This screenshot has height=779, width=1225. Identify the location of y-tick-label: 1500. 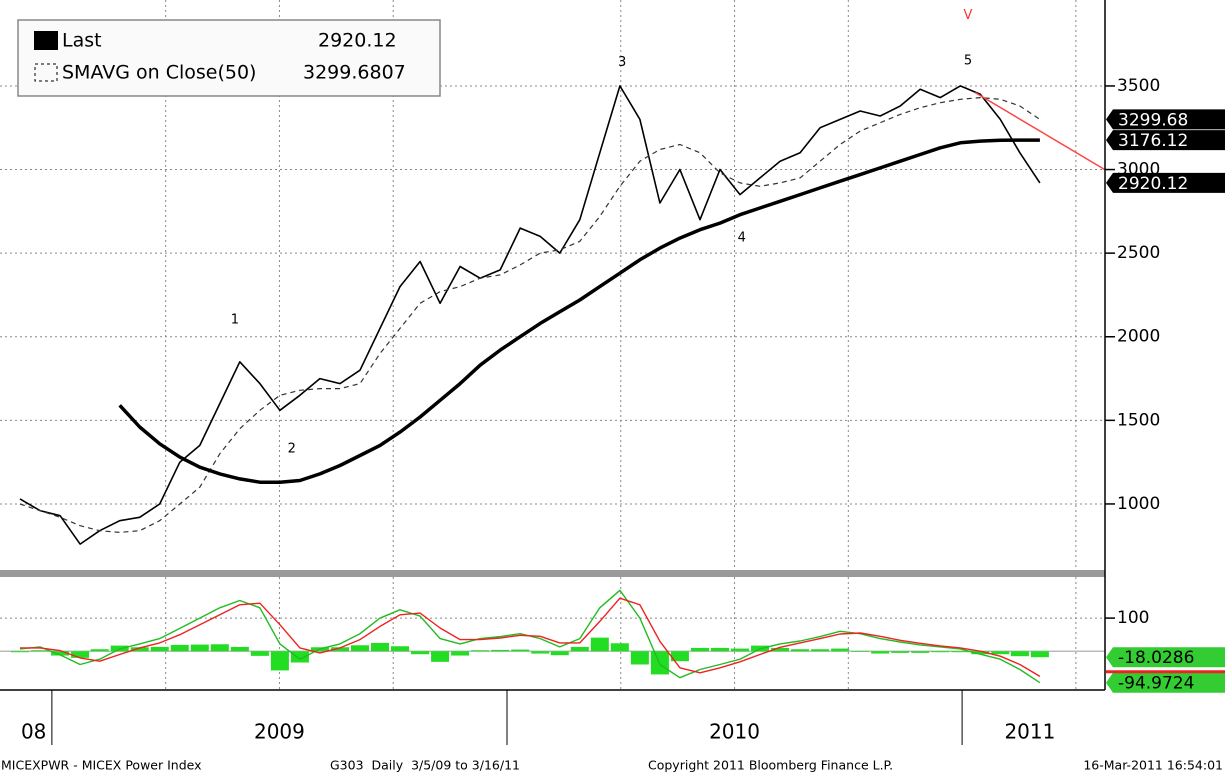
(1138, 420).